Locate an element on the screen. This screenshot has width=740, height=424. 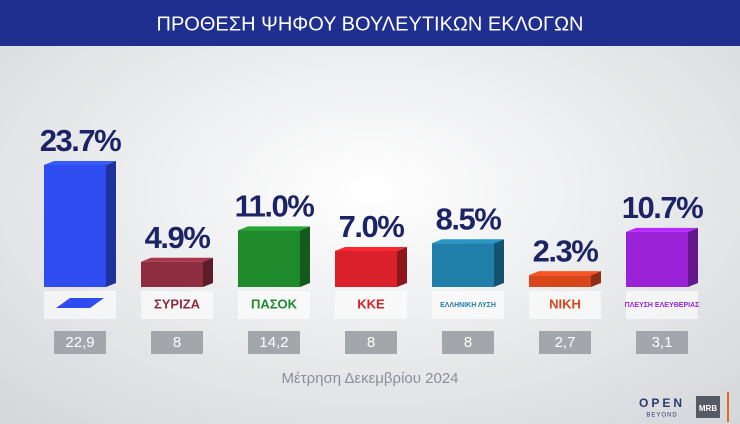
category-label: ΝΙΚΗ is located at coordinates (565, 303).